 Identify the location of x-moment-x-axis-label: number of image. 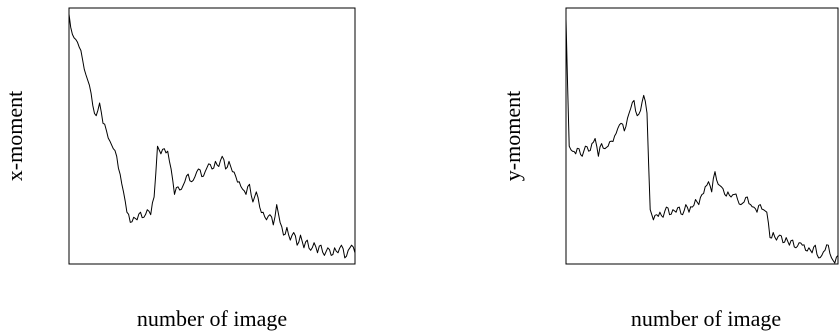
(212, 318).